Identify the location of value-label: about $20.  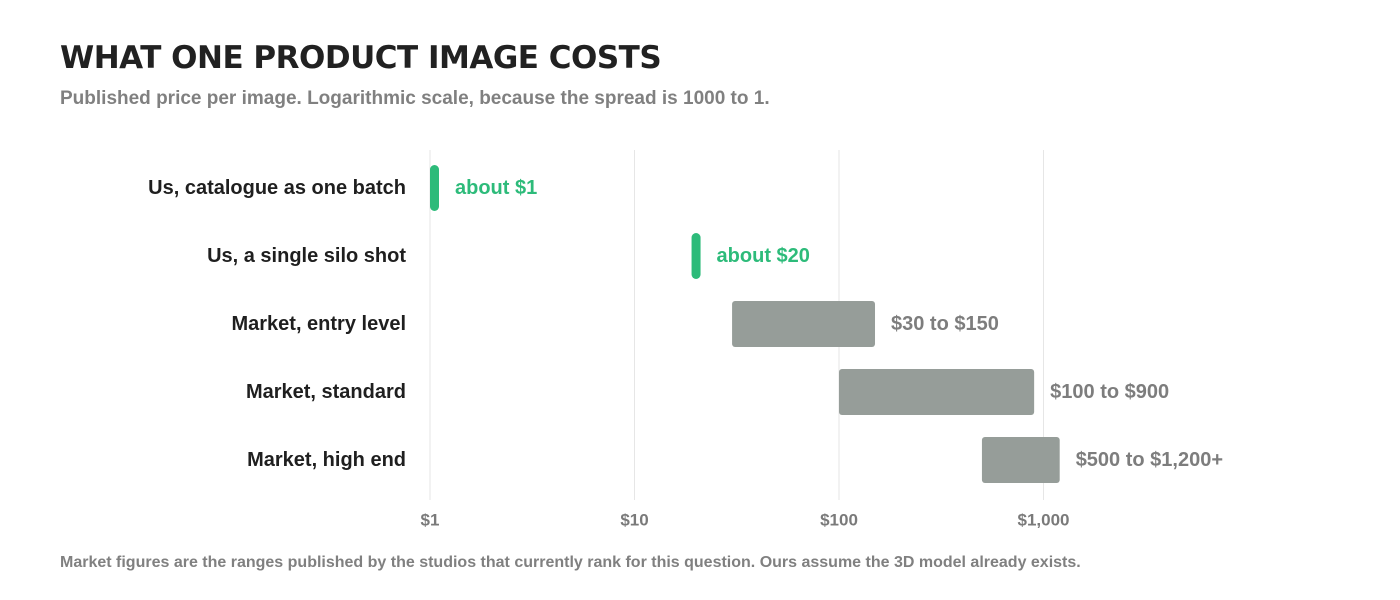
(763, 256).